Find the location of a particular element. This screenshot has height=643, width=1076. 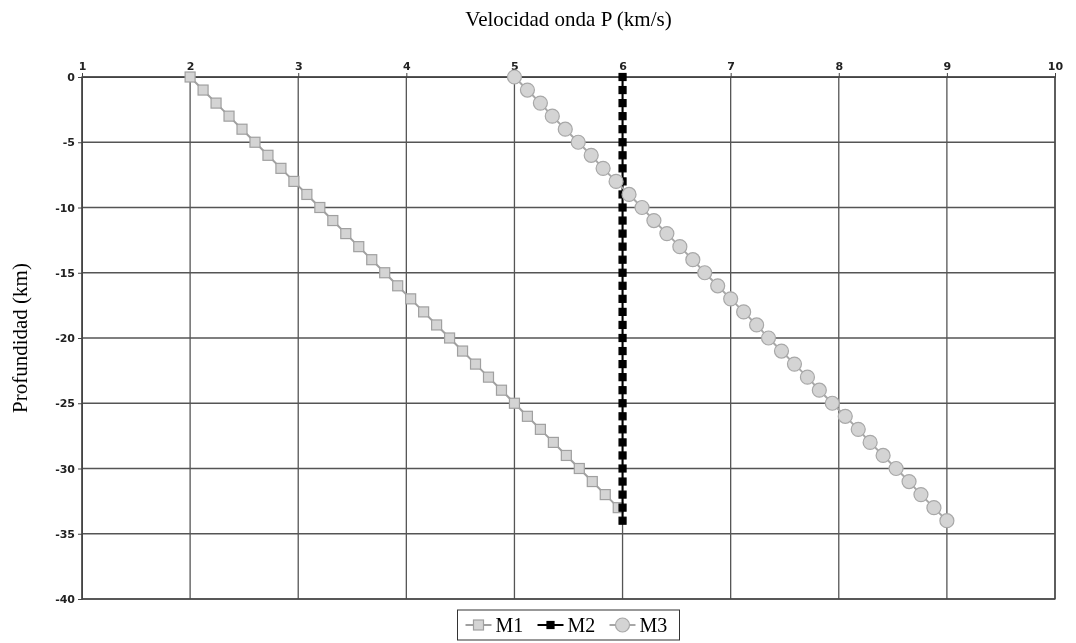

y-tick-label: -15 is located at coordinates (65, 273).